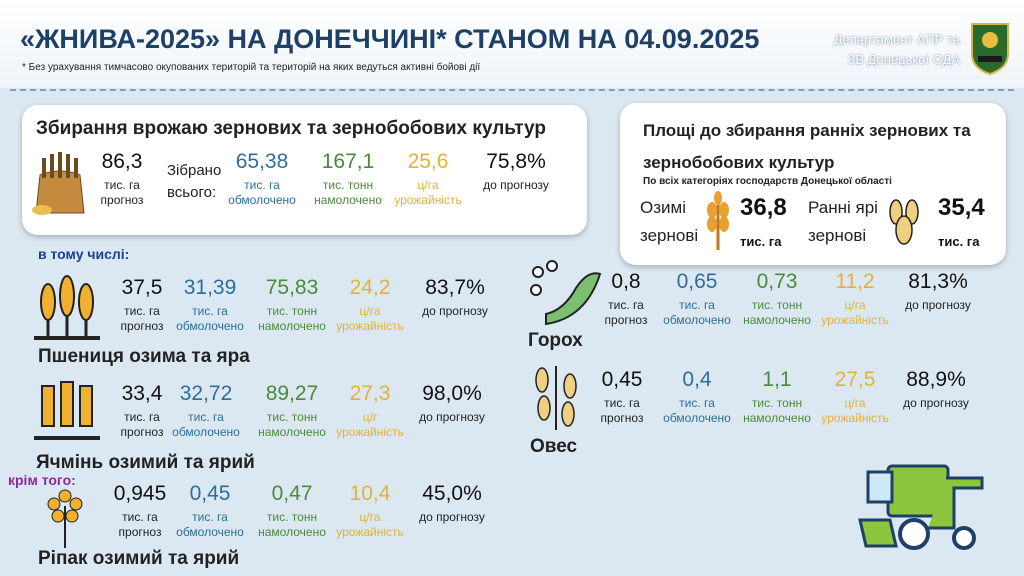 This screenshot has width=1024, height=576. What do you see at coordinates (739, 162) in the screenshot?
I see `areas-title-line: зернобобових культур` at bounding box center [739, 162].